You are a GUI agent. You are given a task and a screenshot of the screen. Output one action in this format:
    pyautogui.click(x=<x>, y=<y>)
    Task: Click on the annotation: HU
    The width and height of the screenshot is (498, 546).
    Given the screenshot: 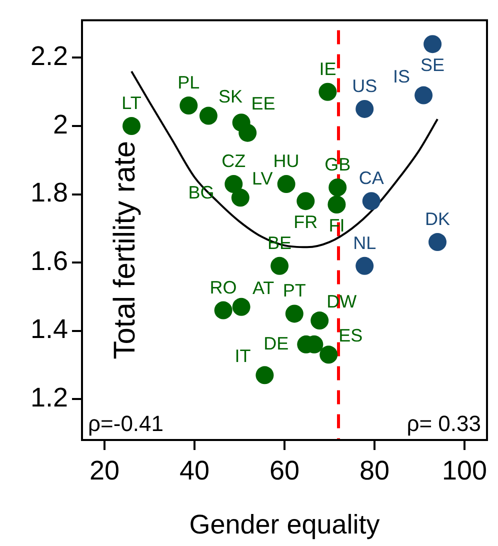 What is the action you would take?
    pyautogui.click(x=286, y=160)
    